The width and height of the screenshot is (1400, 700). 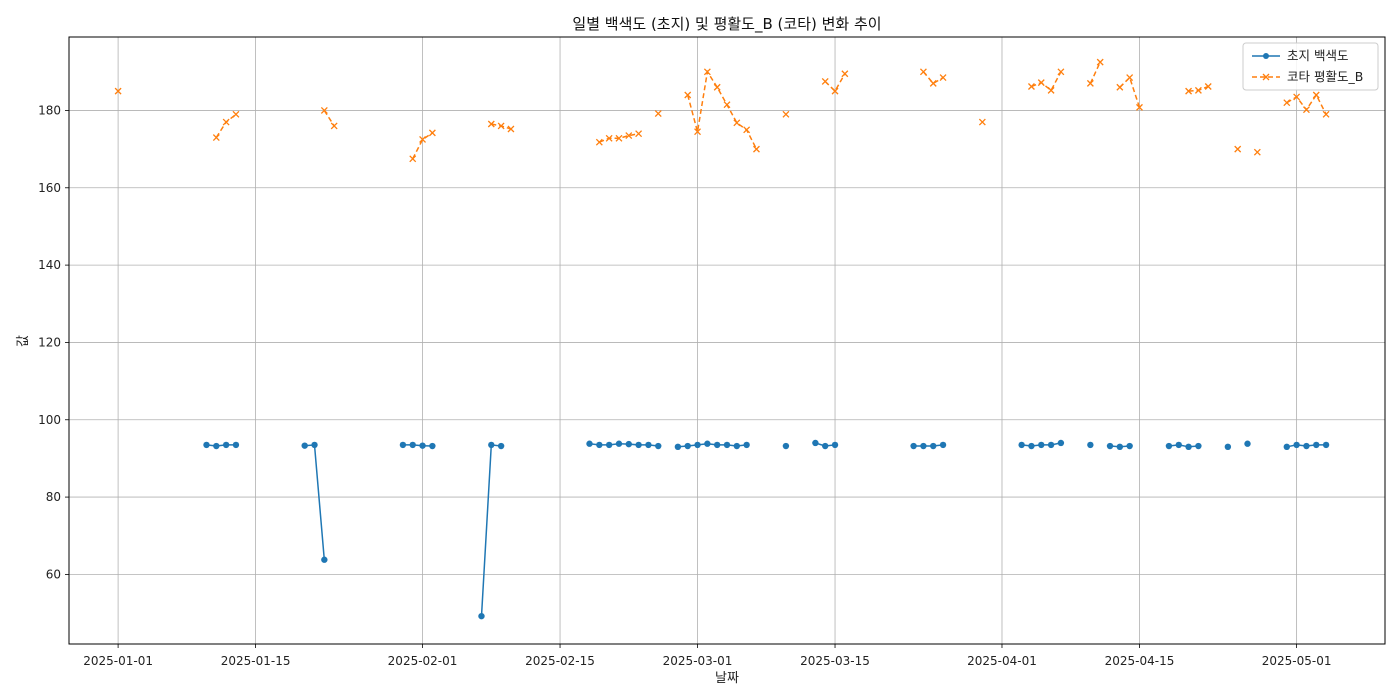 What do you see at coordinates (1002, 661) in the screenshot?
I see `x-tick-label: 2025-04-01` at bounding box center [1002, 661].